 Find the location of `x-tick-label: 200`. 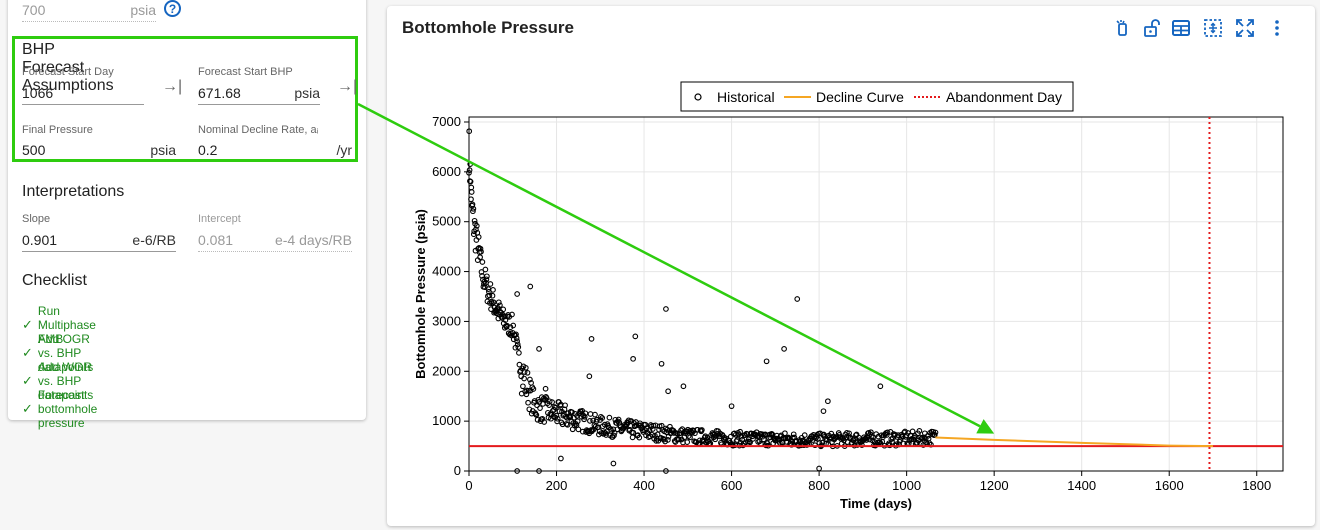

x-tick-label: 200 is located at coordinates (557, 485).